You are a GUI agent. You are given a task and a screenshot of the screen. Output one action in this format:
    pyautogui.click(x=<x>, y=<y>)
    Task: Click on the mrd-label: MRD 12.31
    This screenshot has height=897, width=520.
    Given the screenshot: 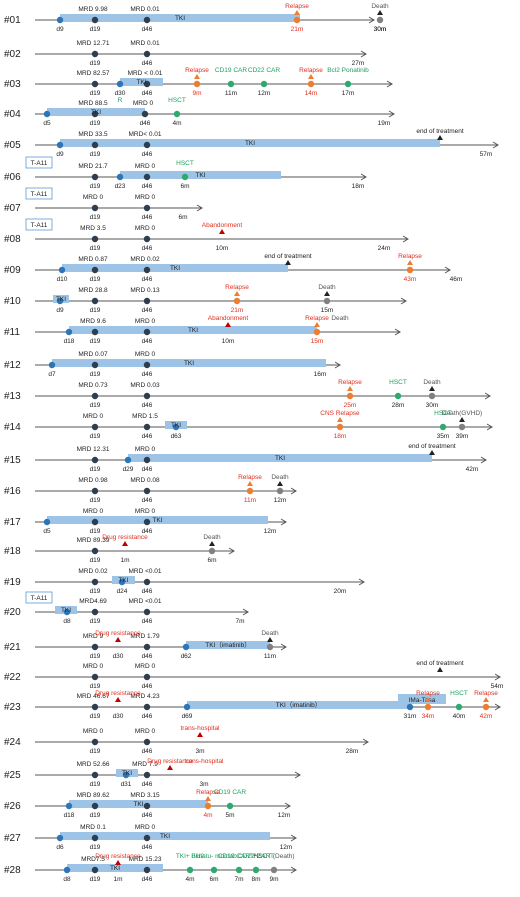 What is the action you would take?
    pyautogui.click(x=93, y=449)
    